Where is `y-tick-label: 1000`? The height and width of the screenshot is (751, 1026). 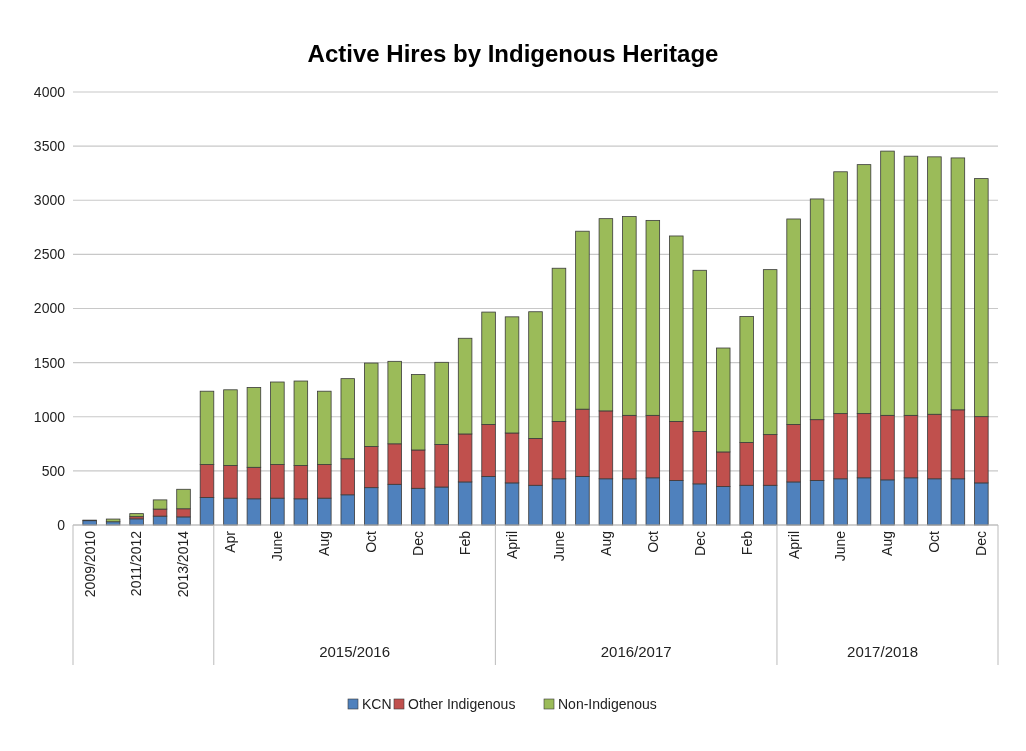 y-tick-label: 1000 is located at coordinates (49, 416).